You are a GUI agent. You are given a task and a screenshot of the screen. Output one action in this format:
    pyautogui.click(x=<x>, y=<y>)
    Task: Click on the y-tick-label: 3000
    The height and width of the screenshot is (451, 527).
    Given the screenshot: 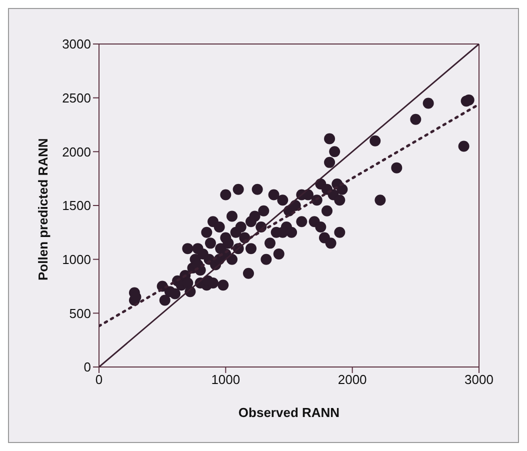 What is the action you would take?
    pyautogui.click(x=76, y=44)
    